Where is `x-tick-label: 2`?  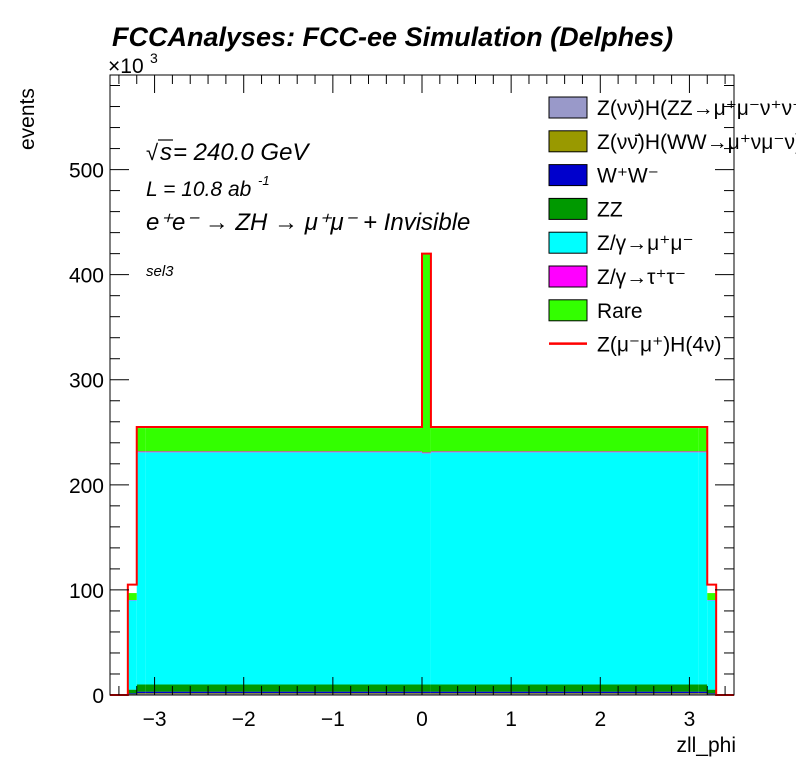 x-tick-label: 2 is located at coordinates (600, 719).